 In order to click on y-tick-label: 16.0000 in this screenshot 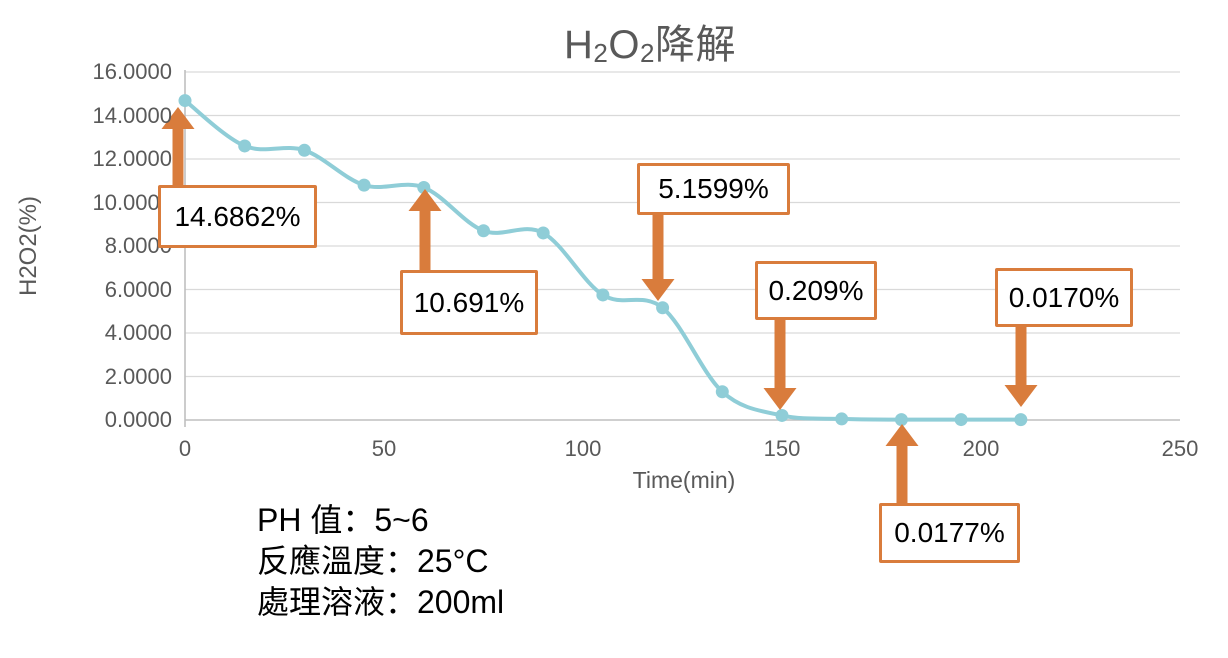, I will do `click(132, 71)`.